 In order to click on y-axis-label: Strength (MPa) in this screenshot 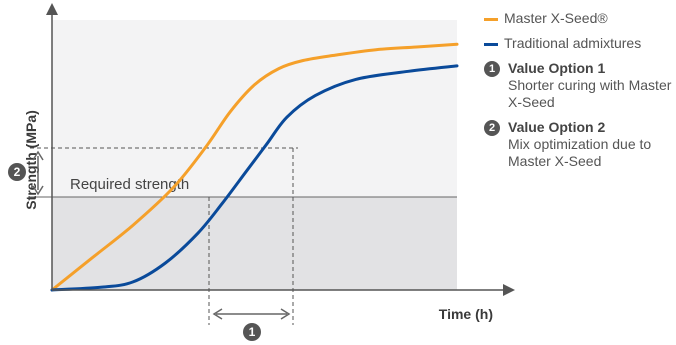, I will do `click(31, 160)`.